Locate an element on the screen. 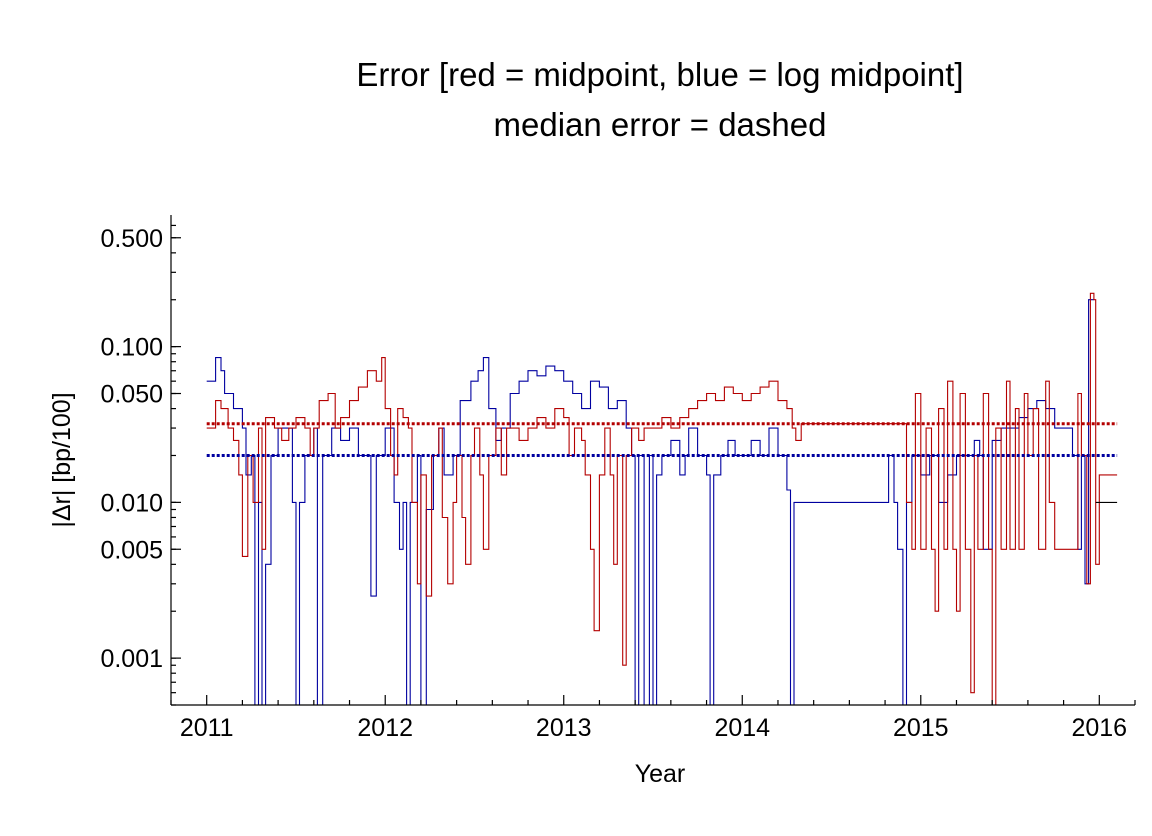  y-tick-label: 0.005 is located at coordinates (131, 550).